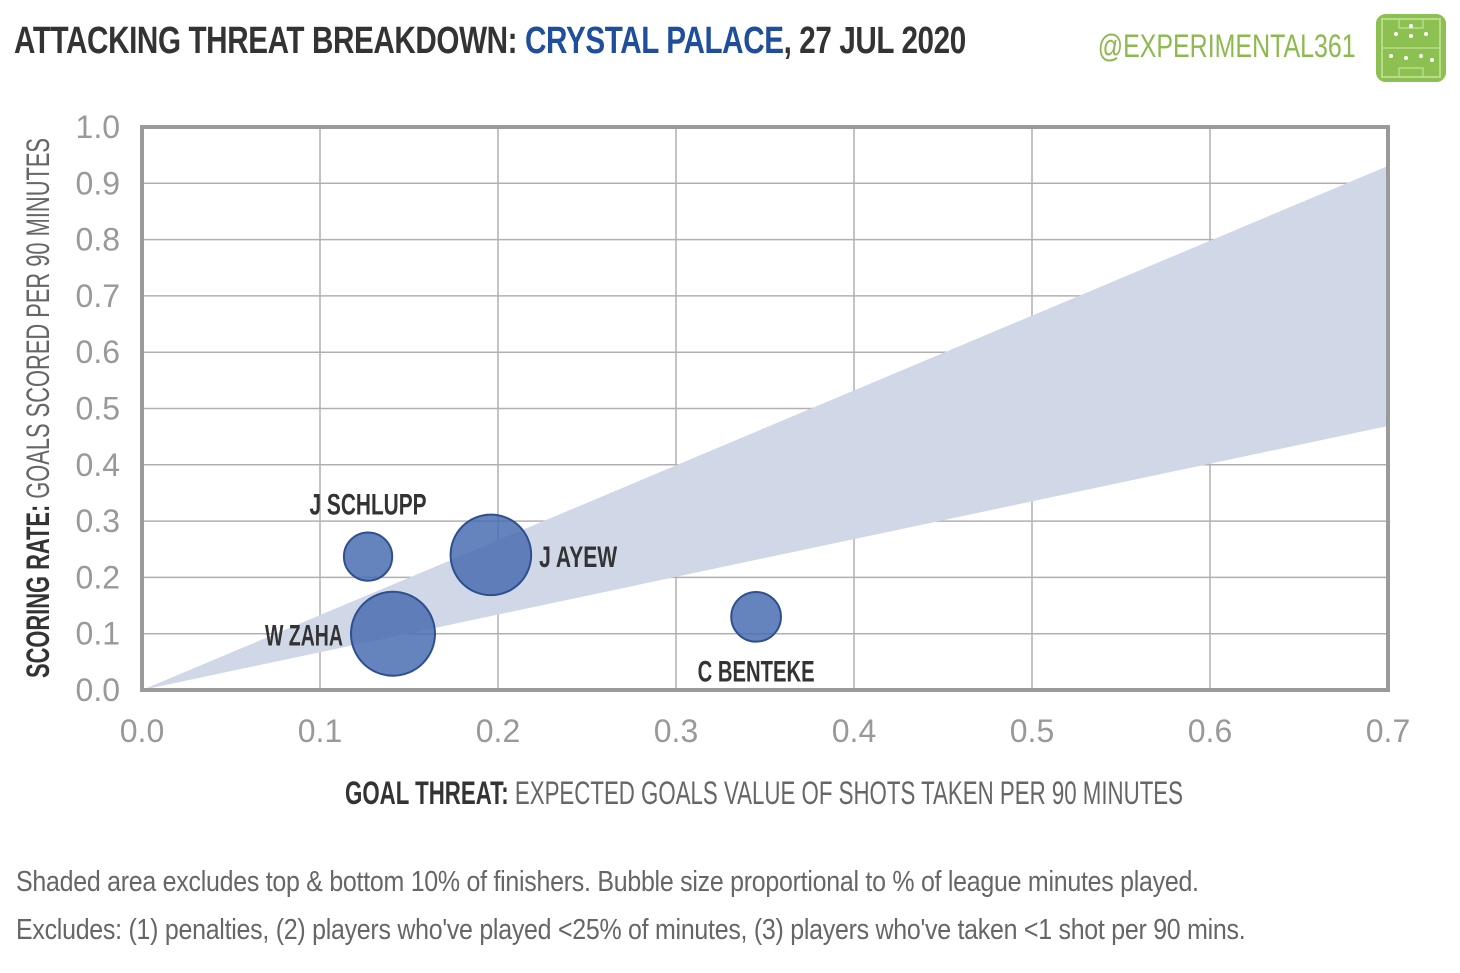 Image resolution: width=1460 pixels, height=973 pixels. What do you see at coordinates (38, 591) in the screenshot?
I see `y-axis-label-bold: SCORING RATE:` at bounding box center [38, 591].